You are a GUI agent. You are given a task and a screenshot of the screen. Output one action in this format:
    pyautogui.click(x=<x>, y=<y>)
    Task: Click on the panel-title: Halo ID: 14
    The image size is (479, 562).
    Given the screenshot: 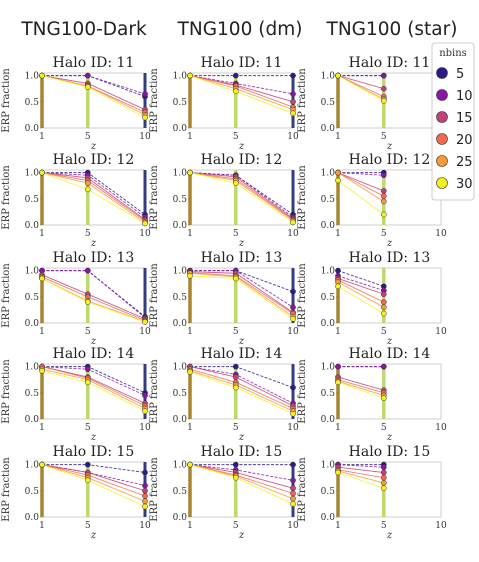 What is the action you would take?
    pyautogui.click(x=242, y=354)
    